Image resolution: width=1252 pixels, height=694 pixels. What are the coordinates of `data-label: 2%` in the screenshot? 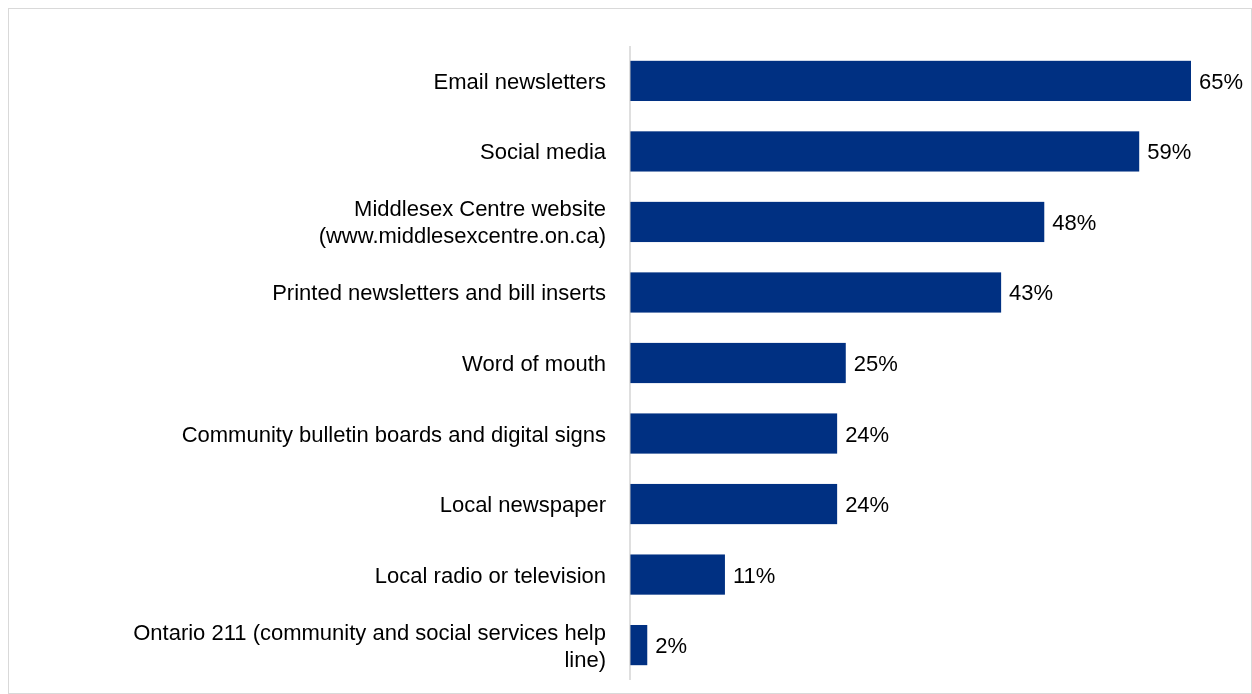 It's located at (671, 646).